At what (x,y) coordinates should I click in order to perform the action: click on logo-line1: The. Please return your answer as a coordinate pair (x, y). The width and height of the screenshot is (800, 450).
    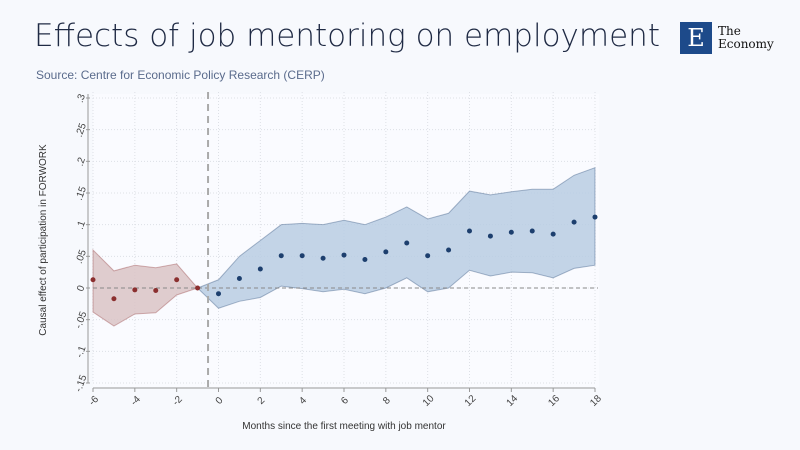
    Looking at the image, I should click on (729, 31).